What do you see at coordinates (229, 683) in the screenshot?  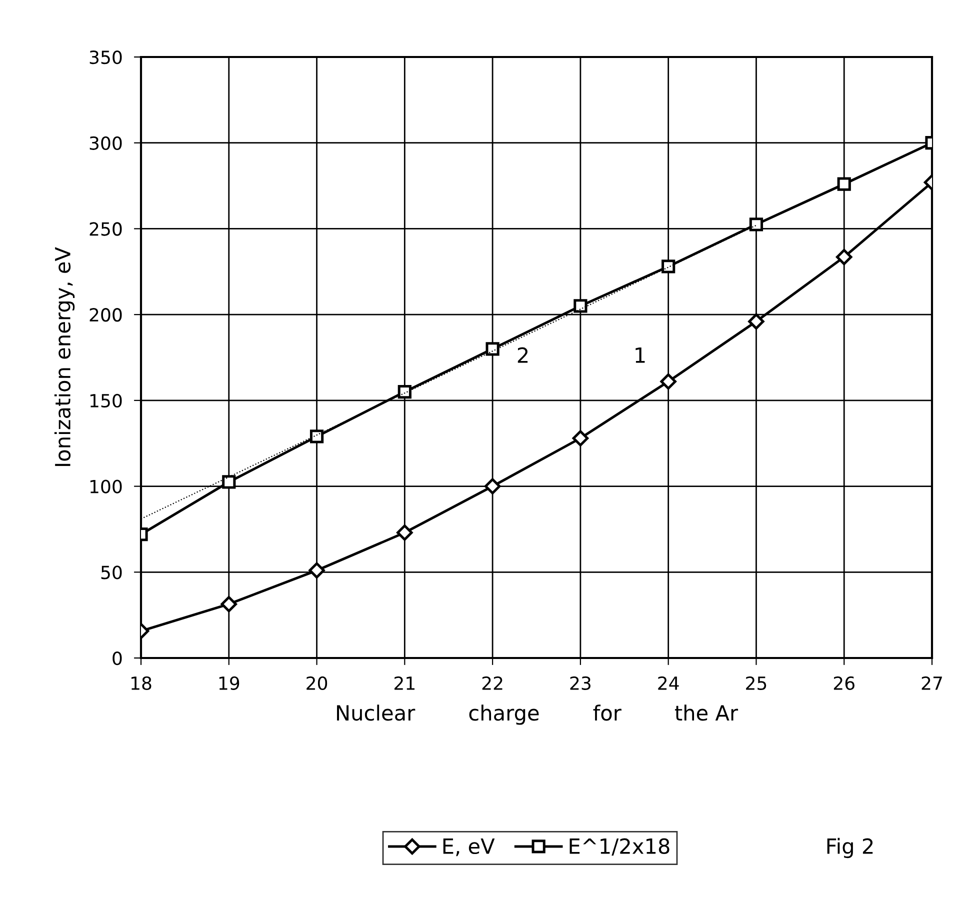 I see `x-tick-label: 19` at bounding box center [229, 683].